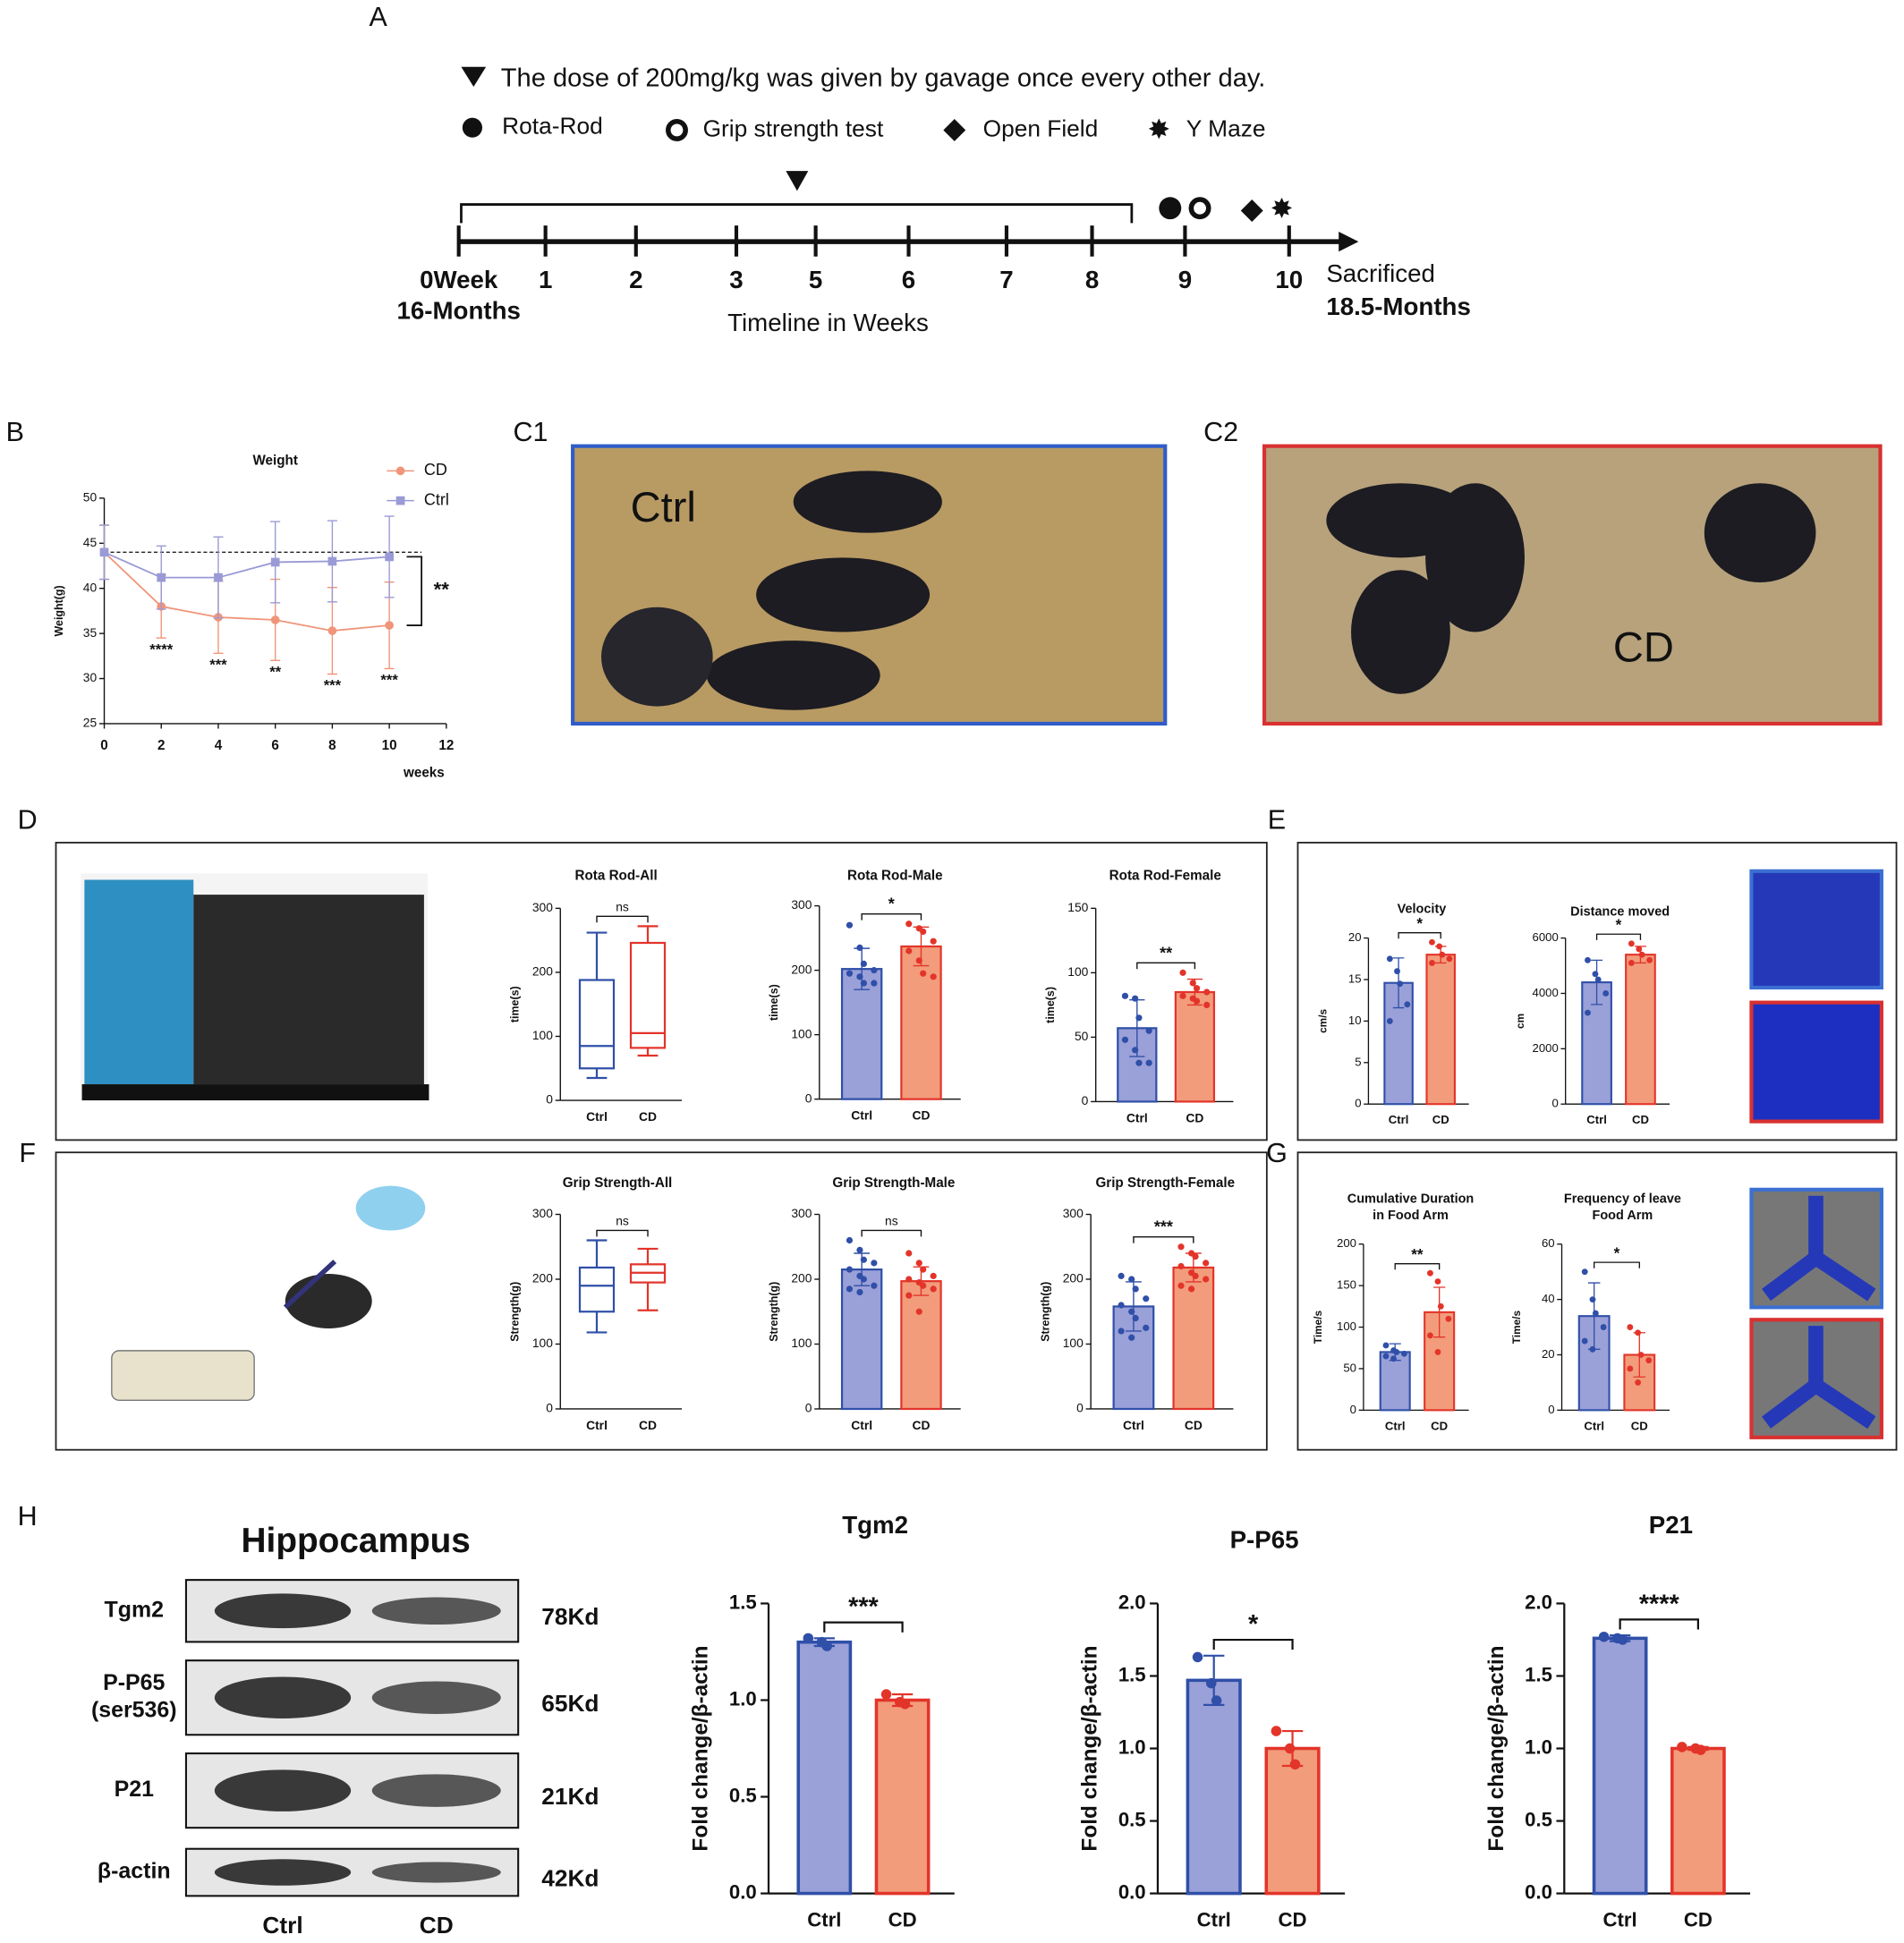 The width and height of the screenshot is (1904, 1943). What do you see at coordinates (1277, 819) in the screenshot?
I see `panel-label: E` at bounding box center [1277, 819].